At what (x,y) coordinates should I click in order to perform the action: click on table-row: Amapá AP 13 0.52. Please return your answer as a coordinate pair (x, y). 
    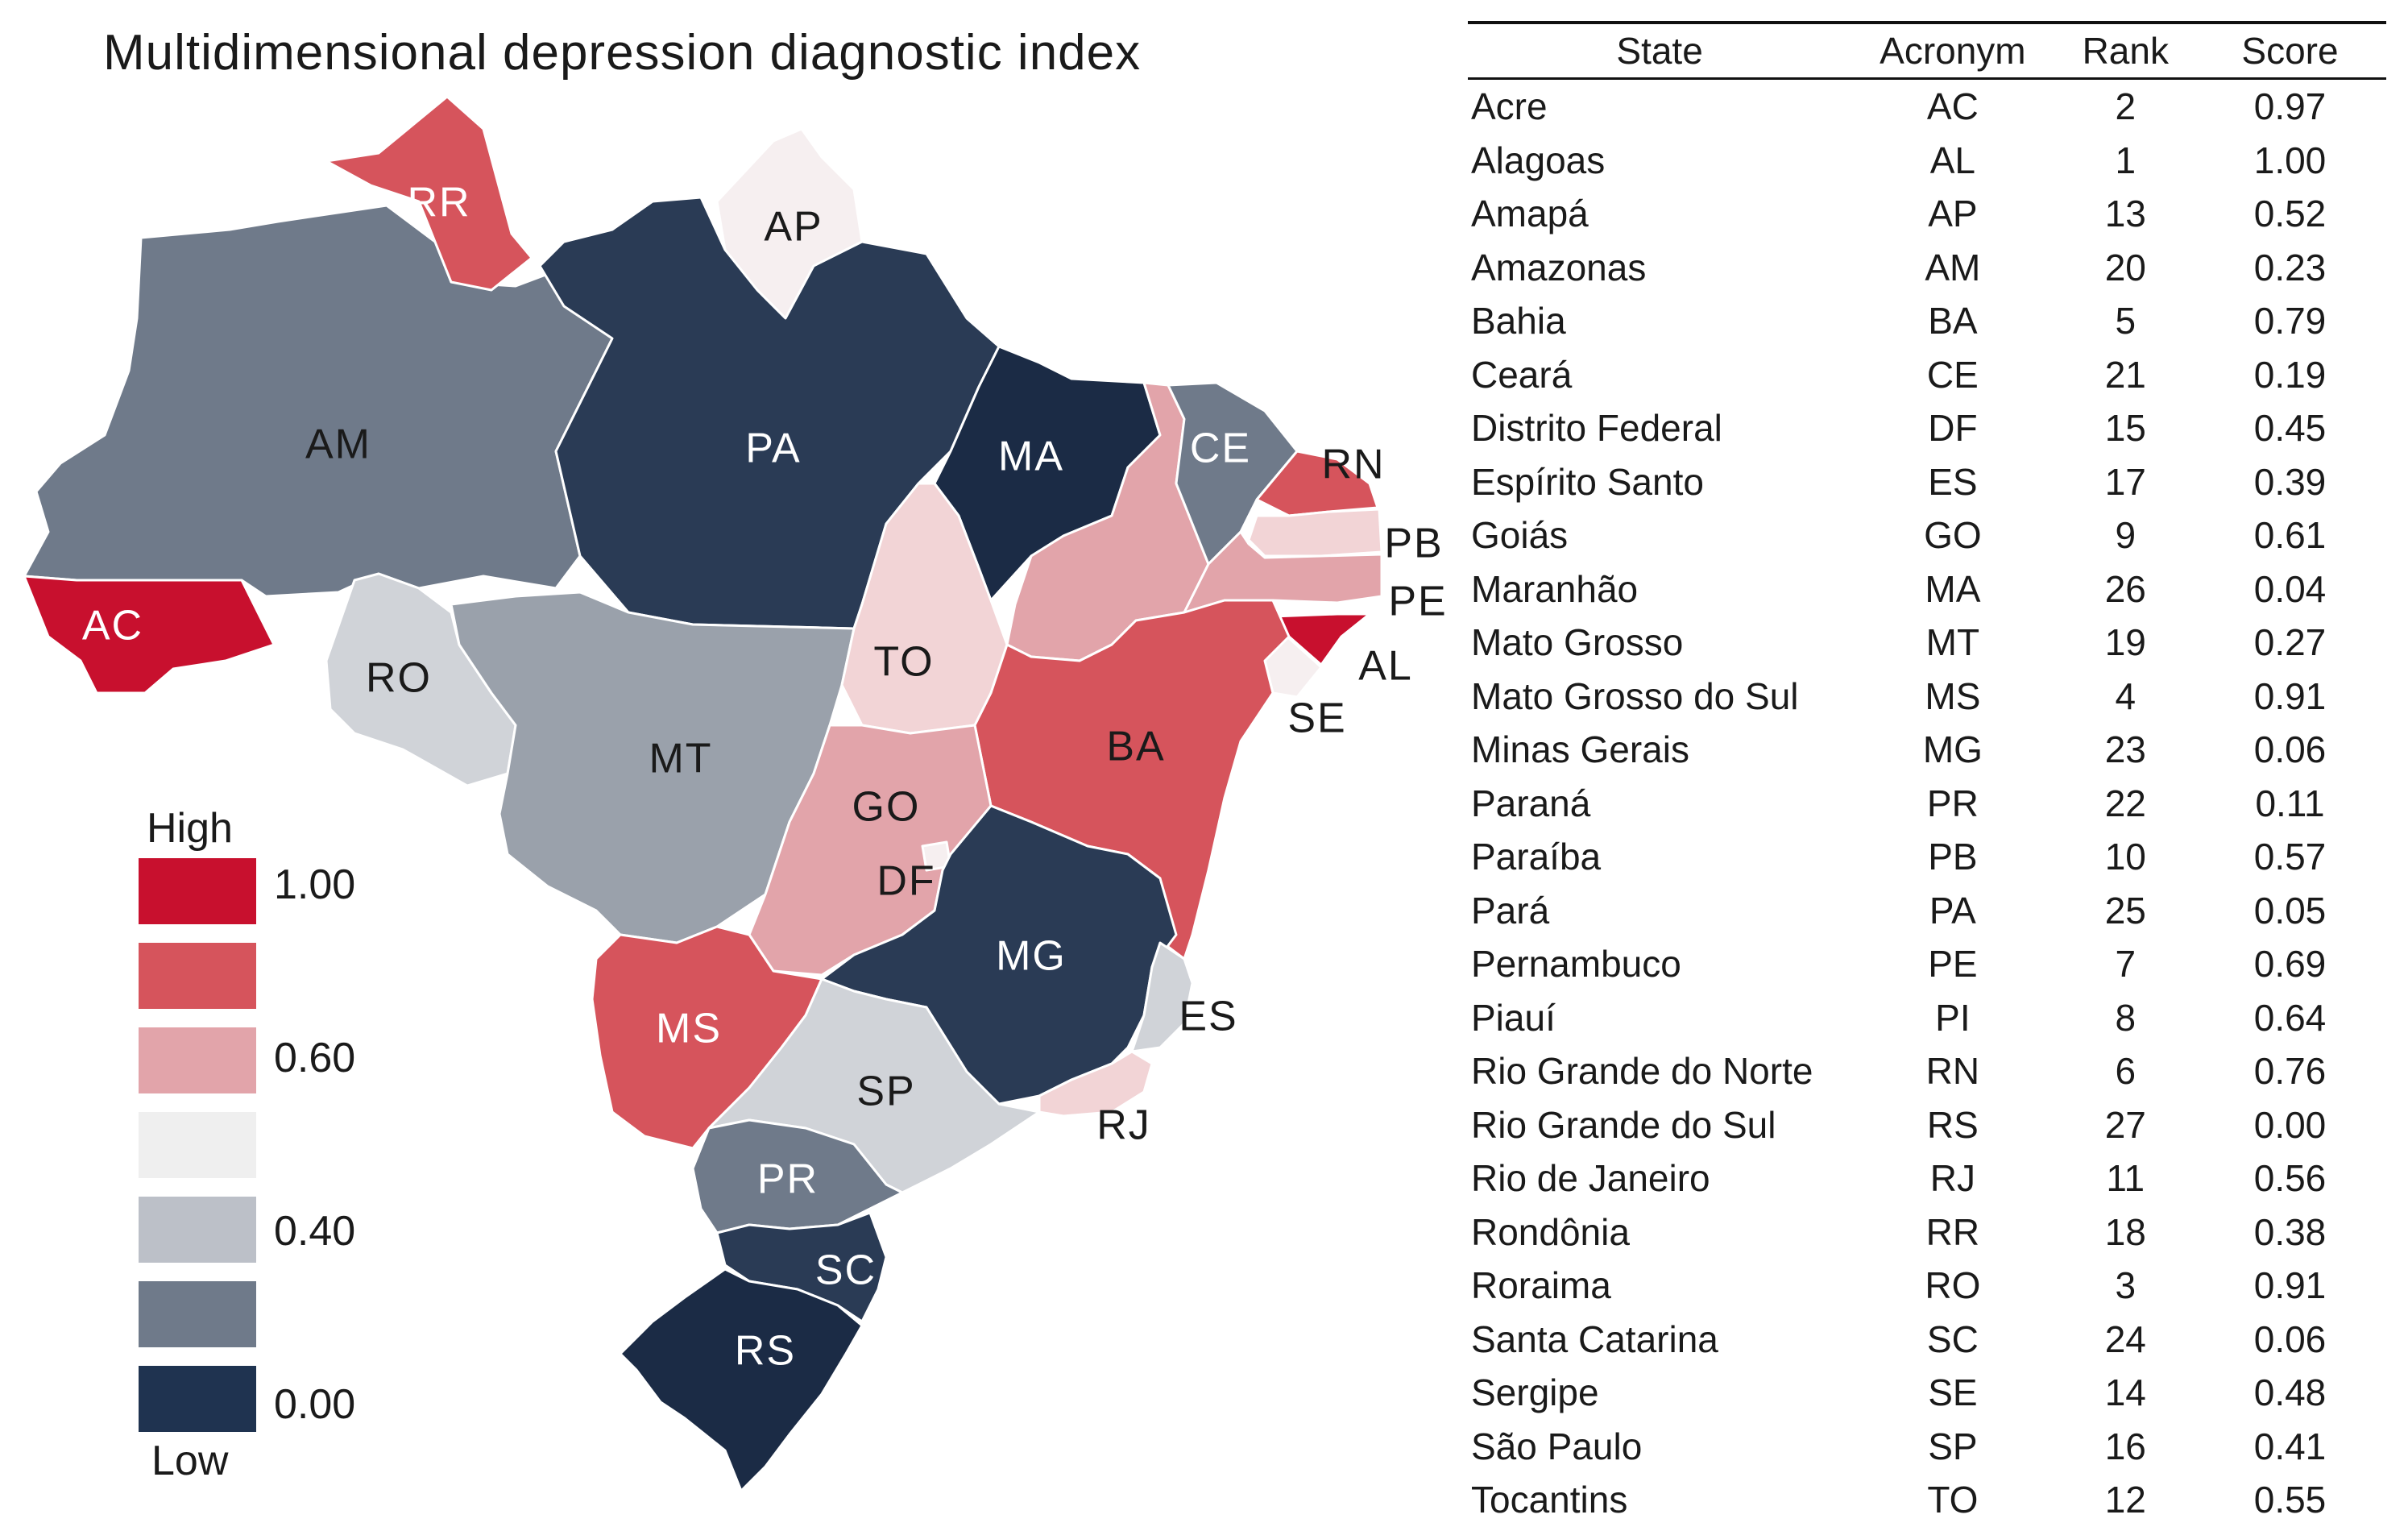
    Looking at the image, I should click on (1927, 214).